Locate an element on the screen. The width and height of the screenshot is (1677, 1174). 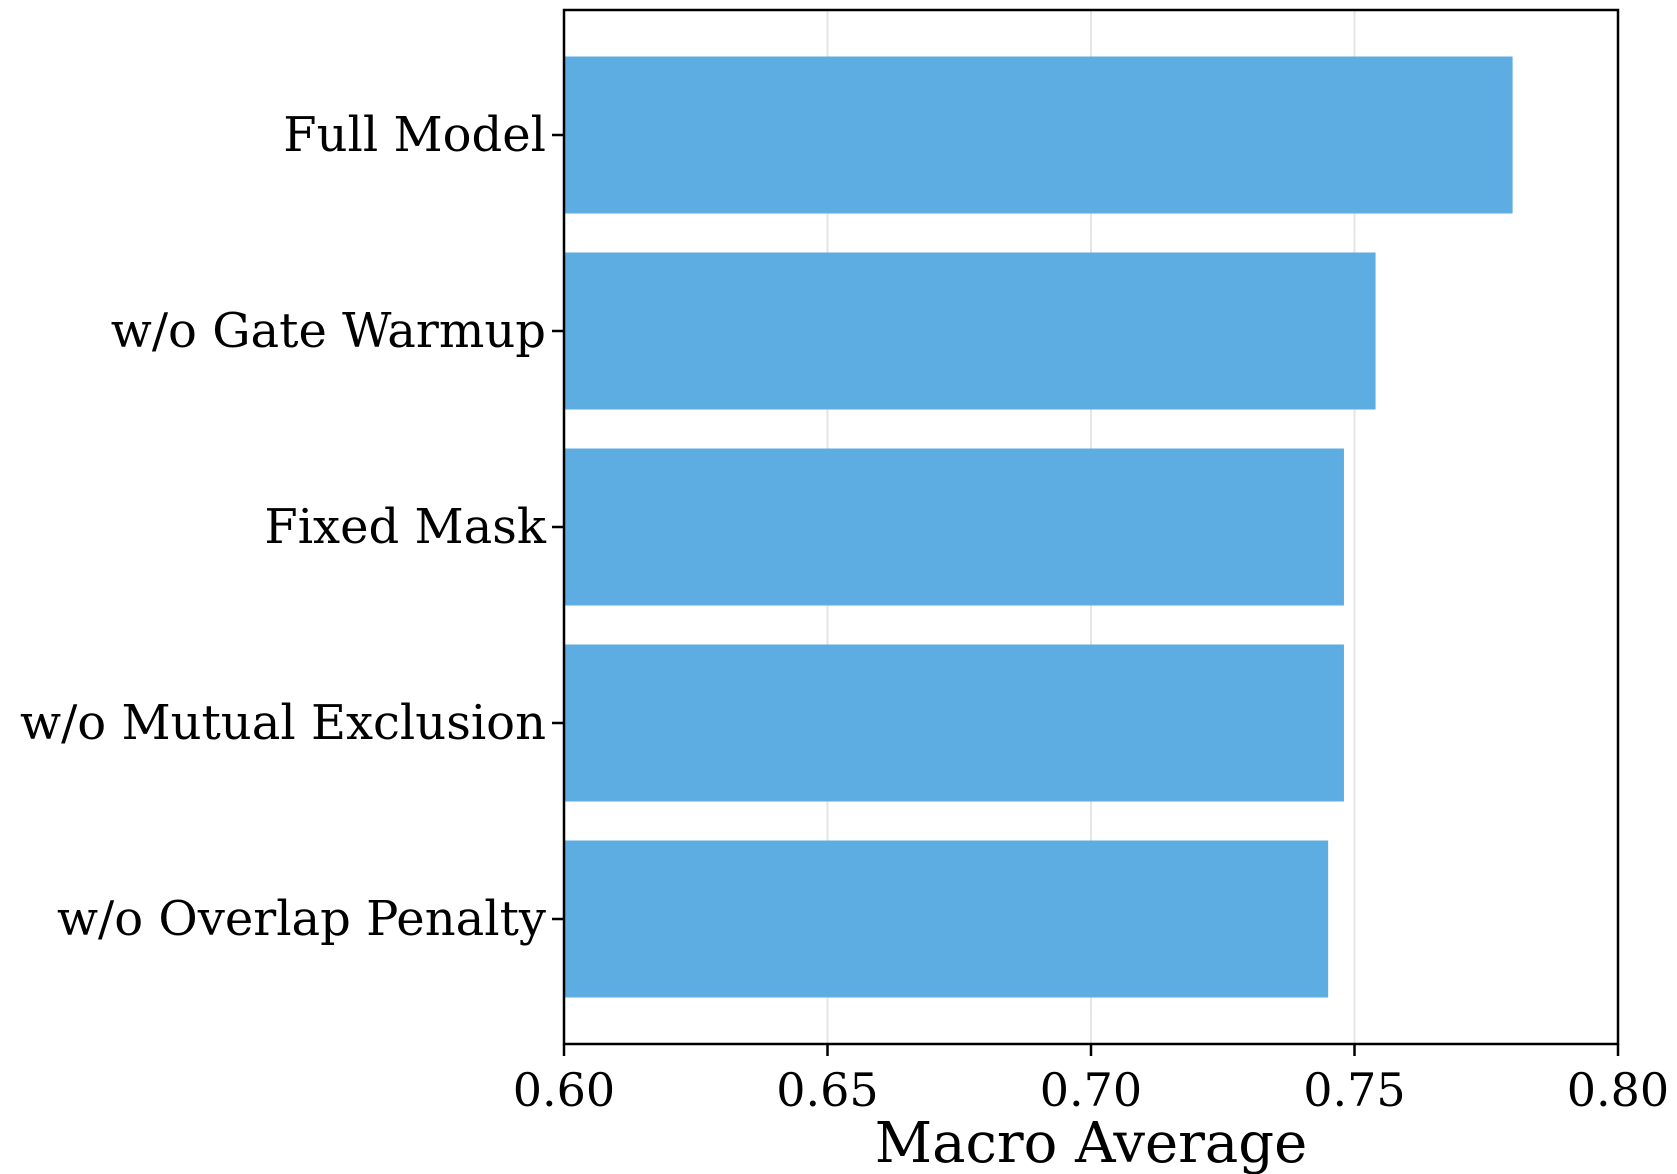
y-category-label: w/o Mutual Exclusion is located at coordinates (283, 723).